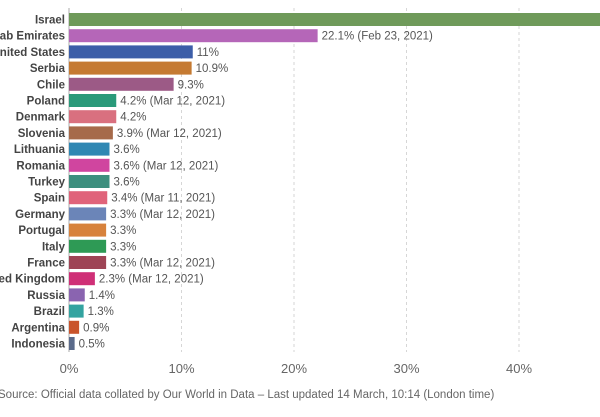 The height and width of the screenshot is (417, 600). Describe the element at coordinates (49, 199) in the screenshot. I see `category-label: Spain` at that location.